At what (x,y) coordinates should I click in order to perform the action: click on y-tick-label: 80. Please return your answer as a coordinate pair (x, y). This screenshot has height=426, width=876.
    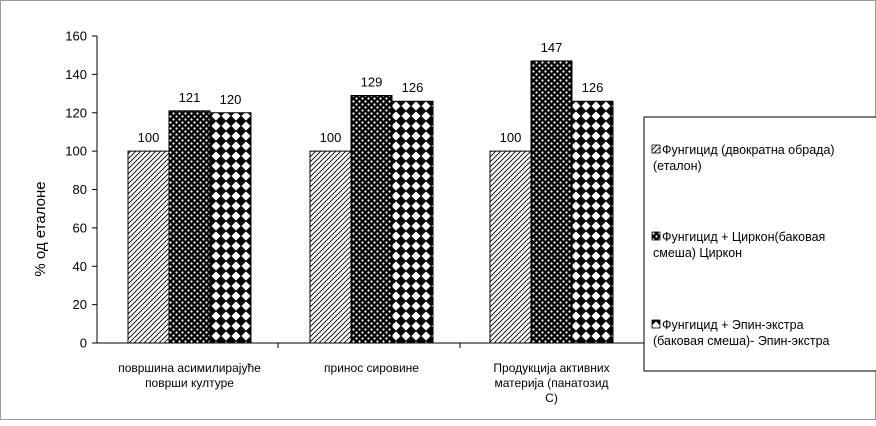
    Looking at the image, I should click on (80, 189).